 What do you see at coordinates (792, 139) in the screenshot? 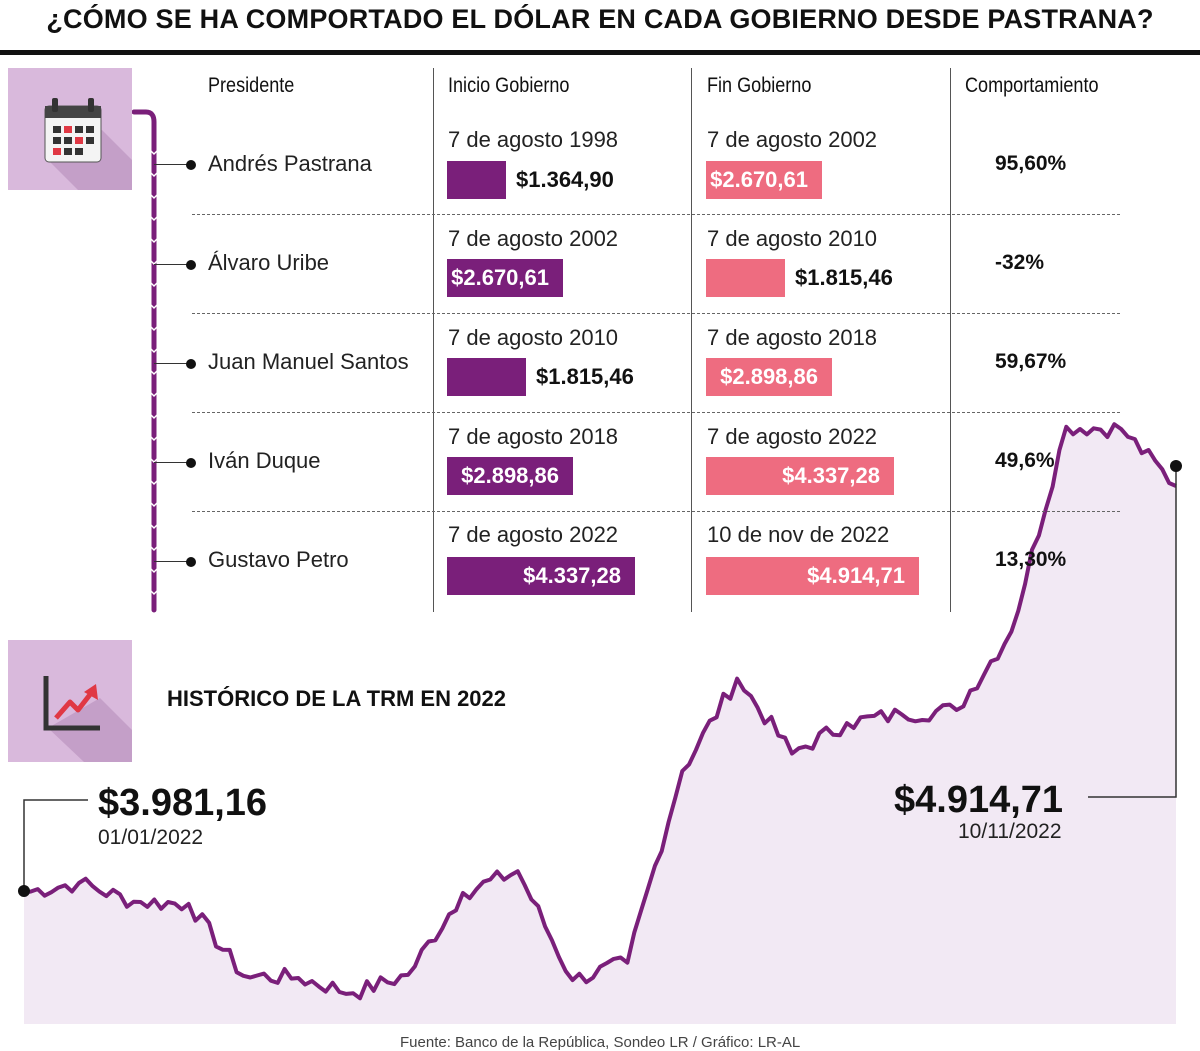
I see `end-date: 7 de agosto 2002` at bounding box center [792, 139].